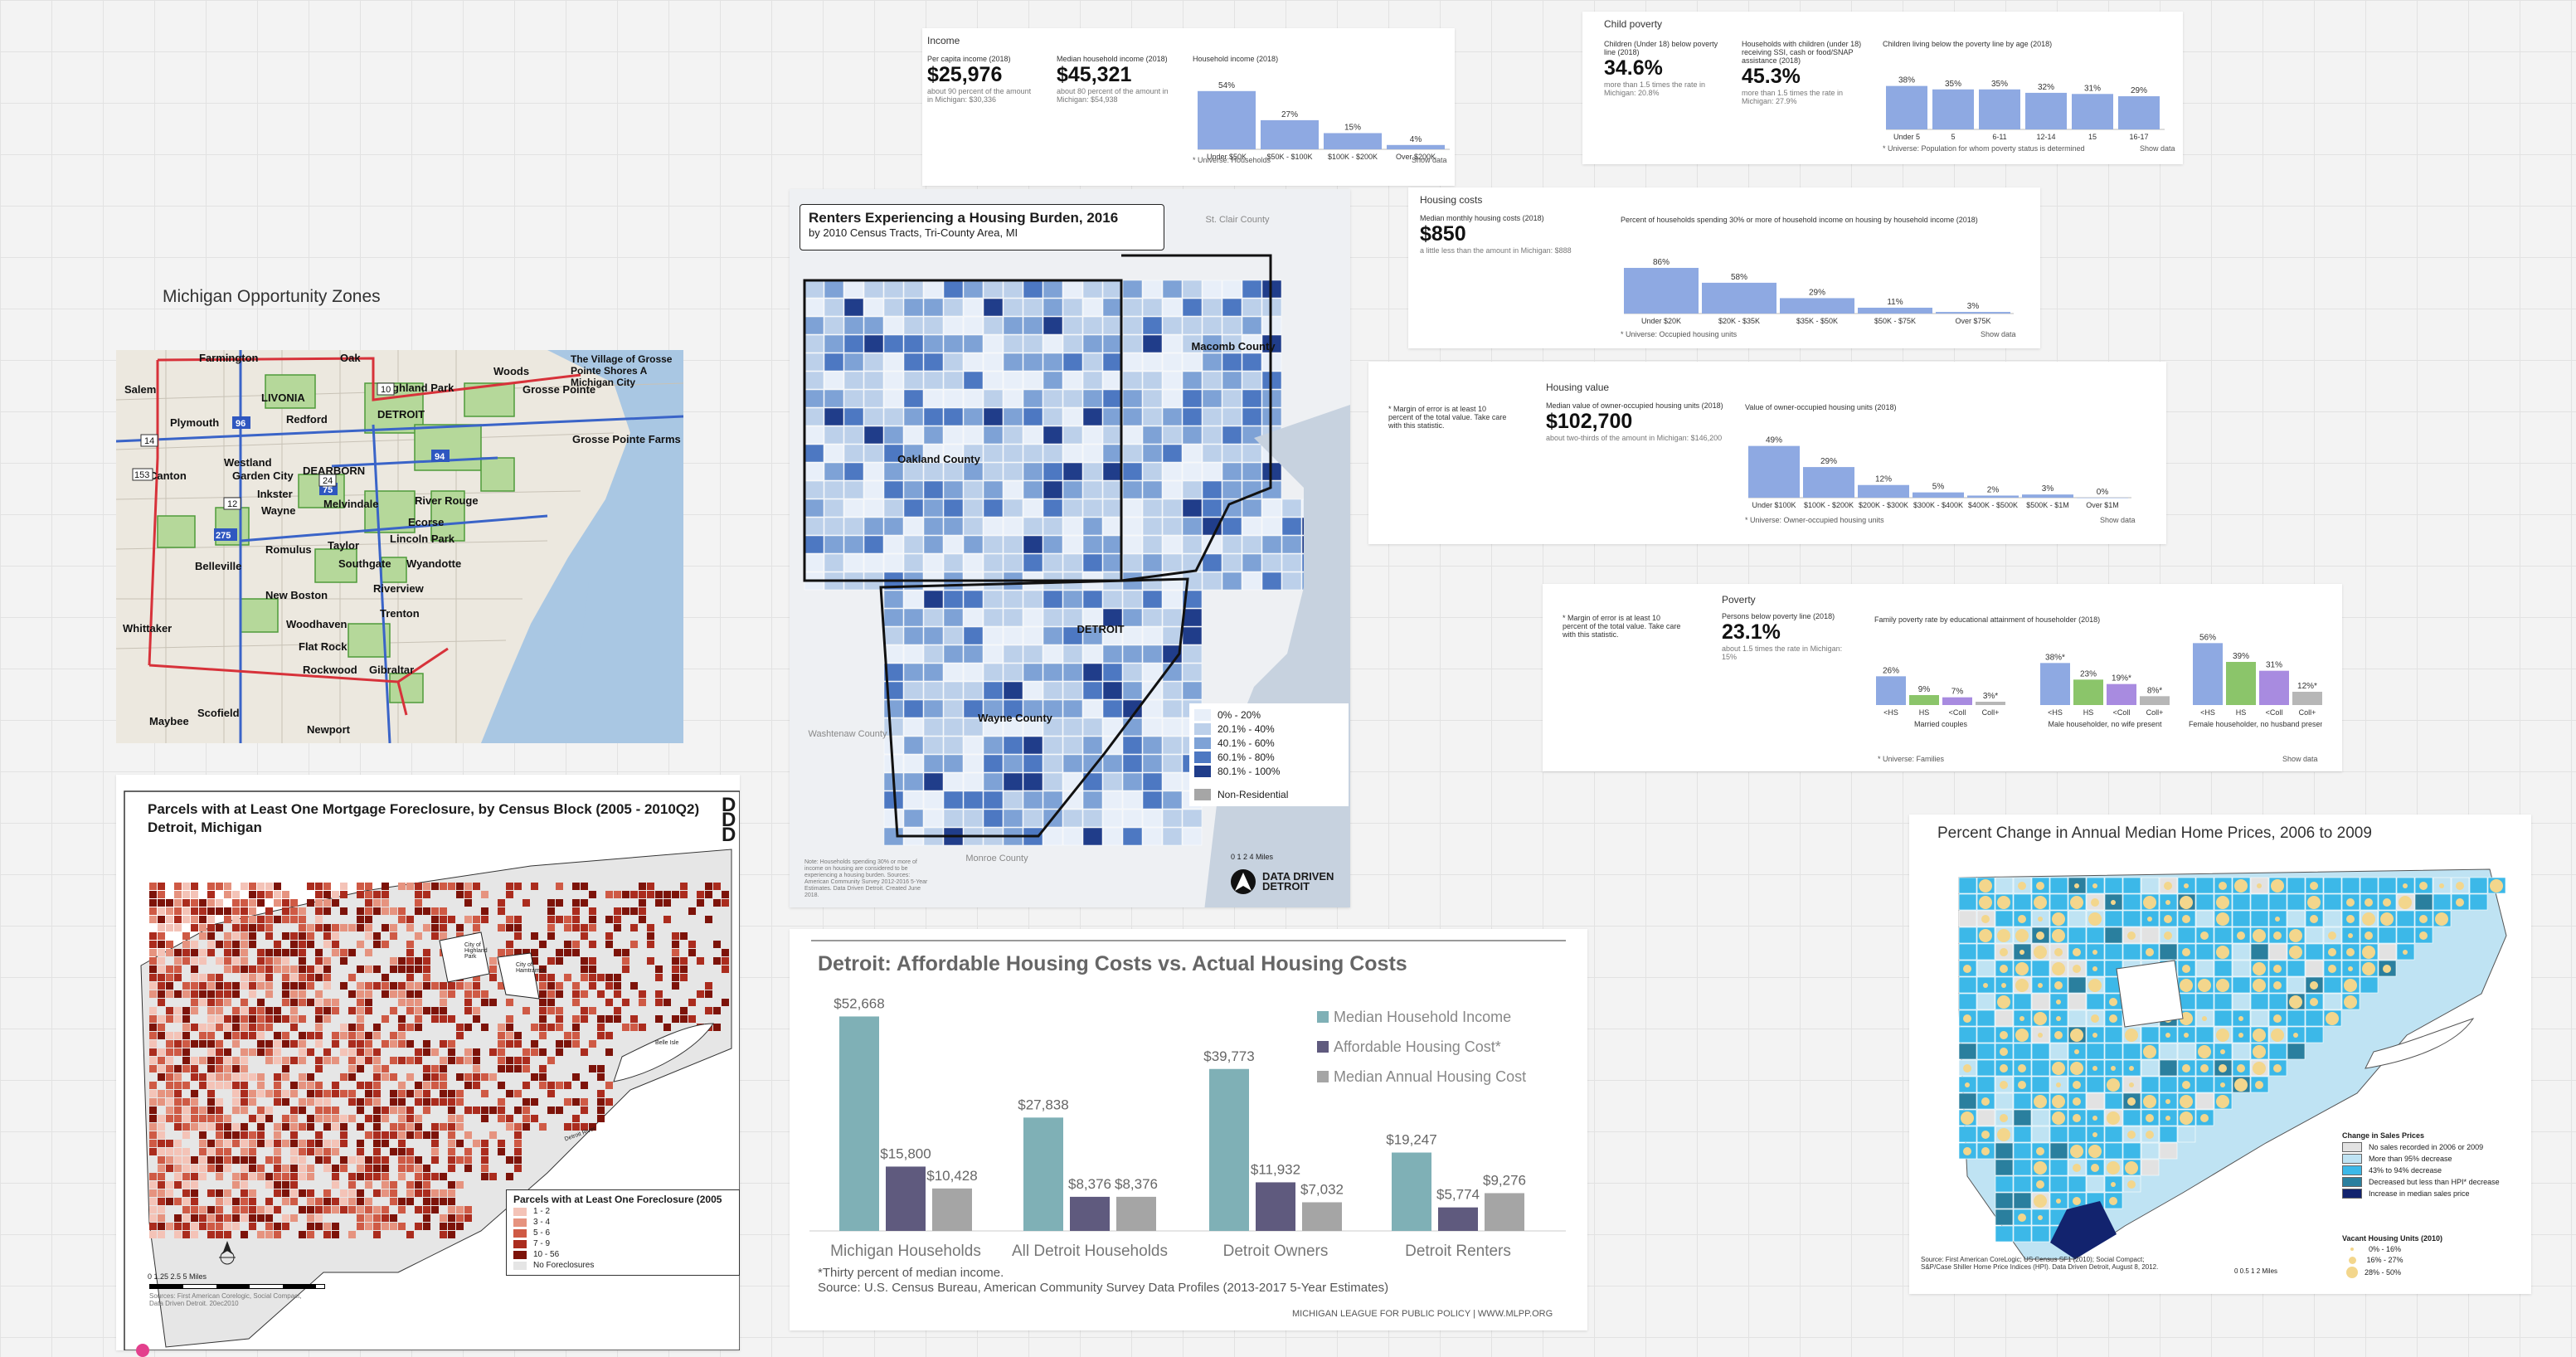  What do you see at coordinates (1999, 334) in the screenshot?
I see `housing-costs-show-data: Show data` at bounding box center [1999, 334].